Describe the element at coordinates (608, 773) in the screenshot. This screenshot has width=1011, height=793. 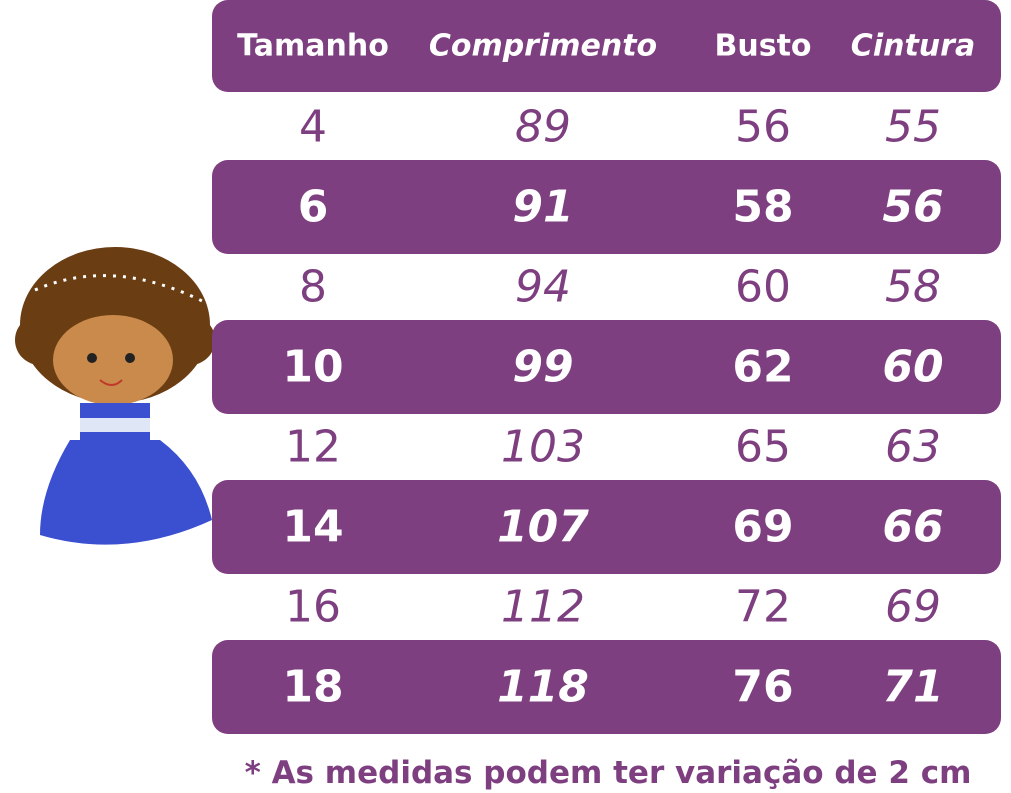
I see `footnote: * As medidas podem ter variação de 2 cm` at that location.